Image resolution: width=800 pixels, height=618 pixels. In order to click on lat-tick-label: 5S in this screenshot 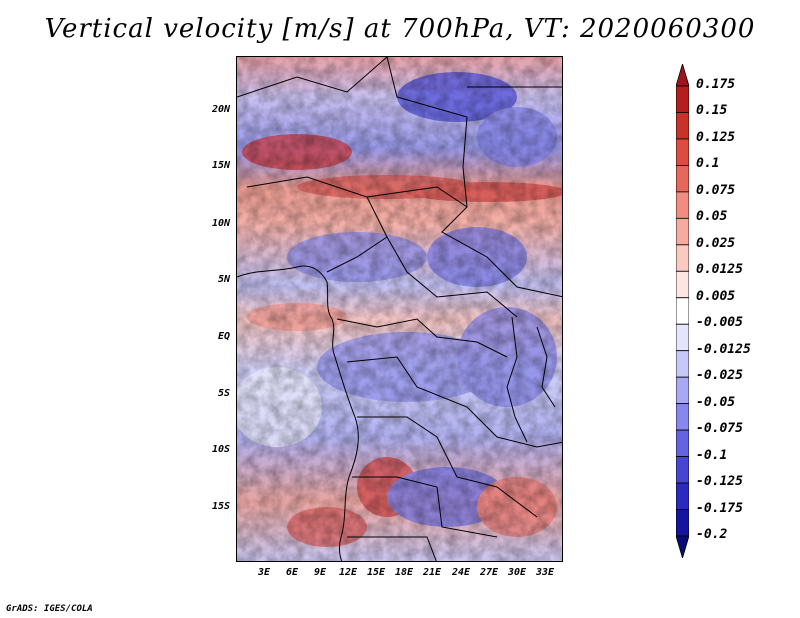, I will do `click(223, 393)`.